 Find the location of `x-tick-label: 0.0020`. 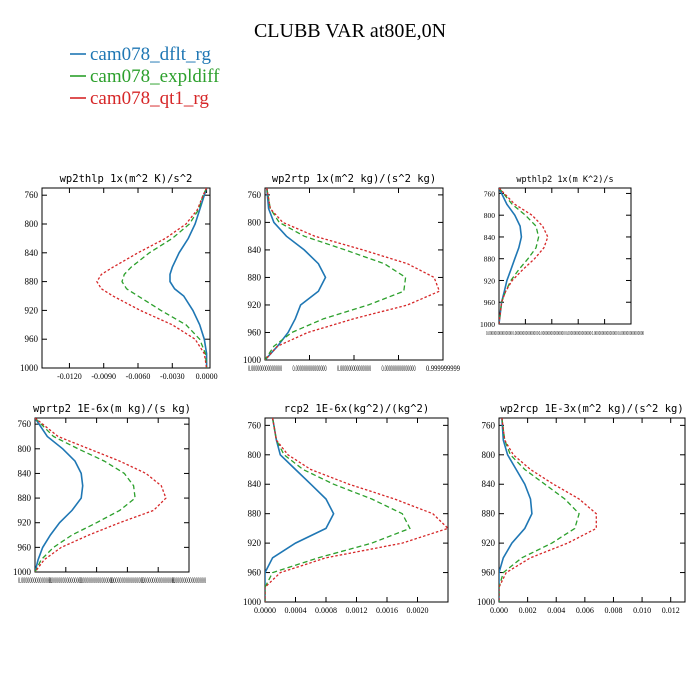

x-tick-label: 0.0020 is located at coordinates (418, 610).